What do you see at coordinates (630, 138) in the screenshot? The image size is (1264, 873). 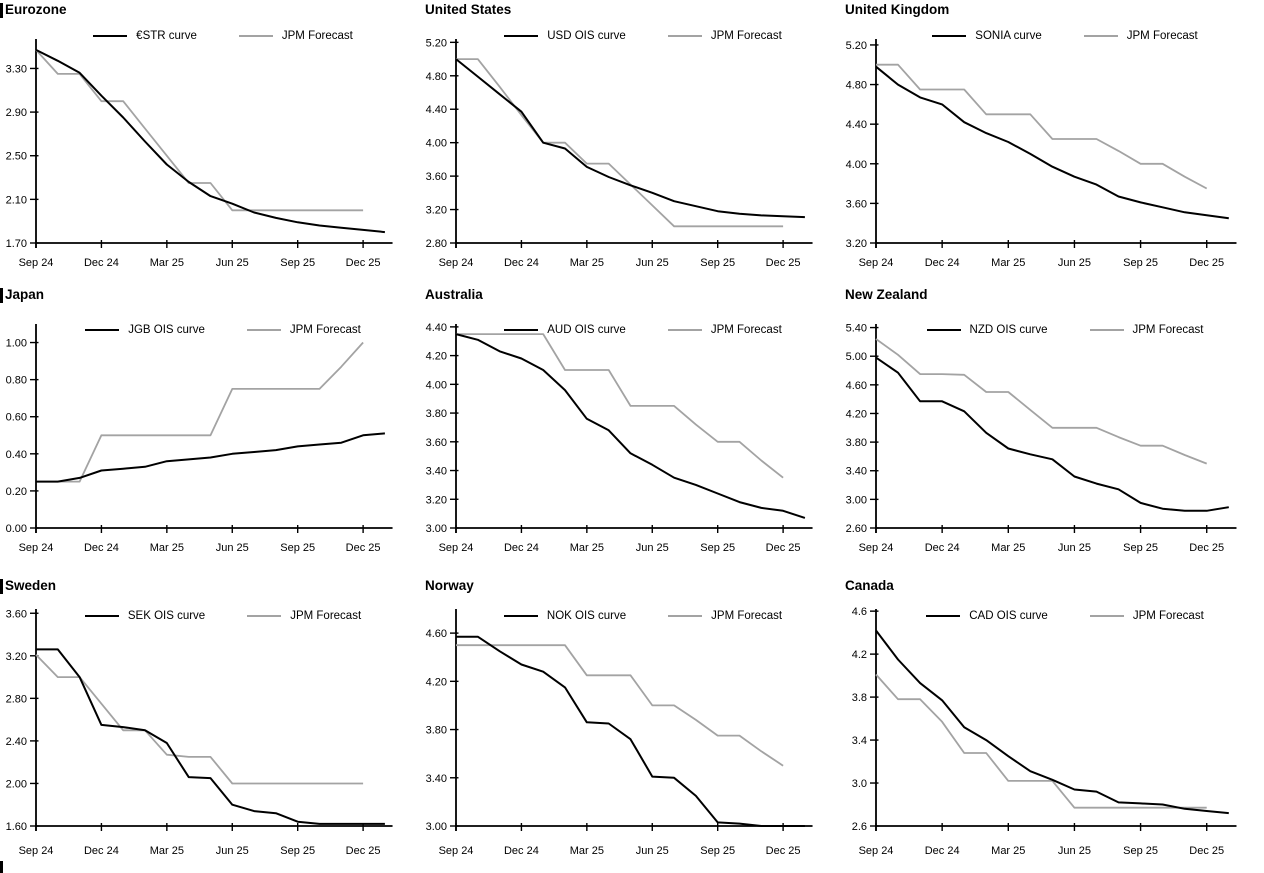 I see `series-line-usd-ois-curve` at bounding box center [630, 138].